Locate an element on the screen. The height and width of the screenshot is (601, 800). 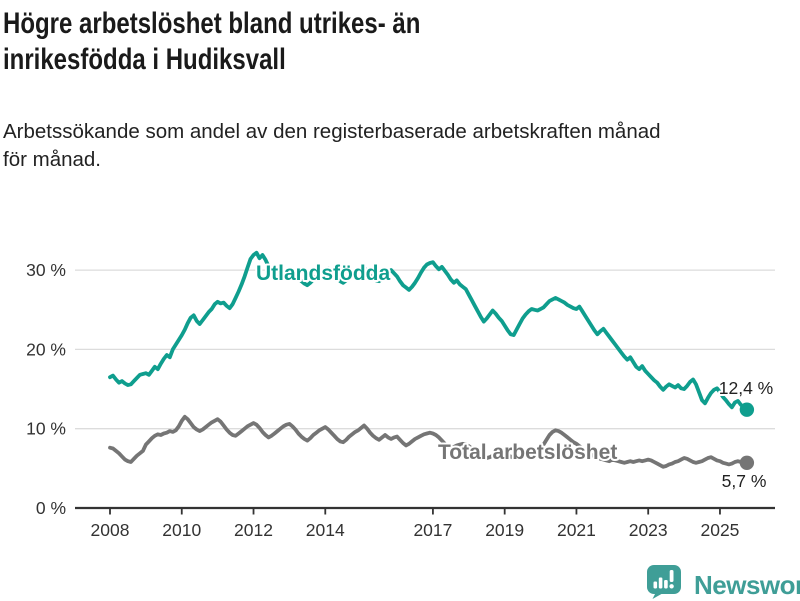
page-title-line-1: Högre arbetslöshet bland utrikes- än is located at coordinates (212, 23).